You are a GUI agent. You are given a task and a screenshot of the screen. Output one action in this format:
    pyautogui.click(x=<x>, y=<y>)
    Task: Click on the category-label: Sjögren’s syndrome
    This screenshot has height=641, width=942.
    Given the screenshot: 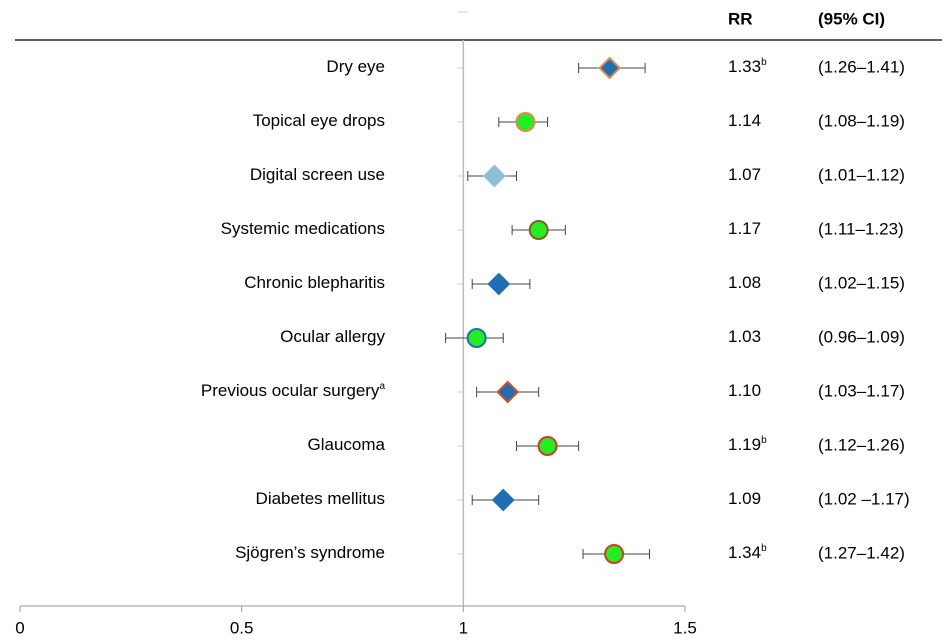 What is the action you would take?
    pyautogui.click(x=310, y=552)
    